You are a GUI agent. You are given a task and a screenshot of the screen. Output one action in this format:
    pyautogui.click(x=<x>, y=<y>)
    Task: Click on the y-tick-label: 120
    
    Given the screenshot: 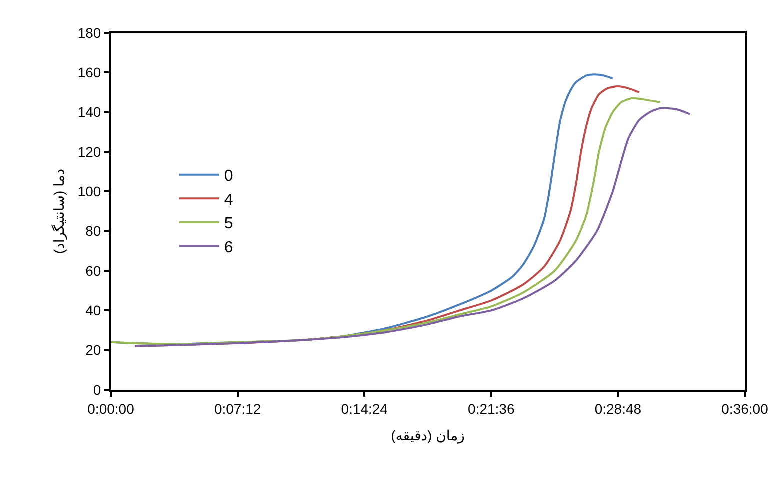 What is the action you would take?
    pyautogui.click(x=90, y=152)
    